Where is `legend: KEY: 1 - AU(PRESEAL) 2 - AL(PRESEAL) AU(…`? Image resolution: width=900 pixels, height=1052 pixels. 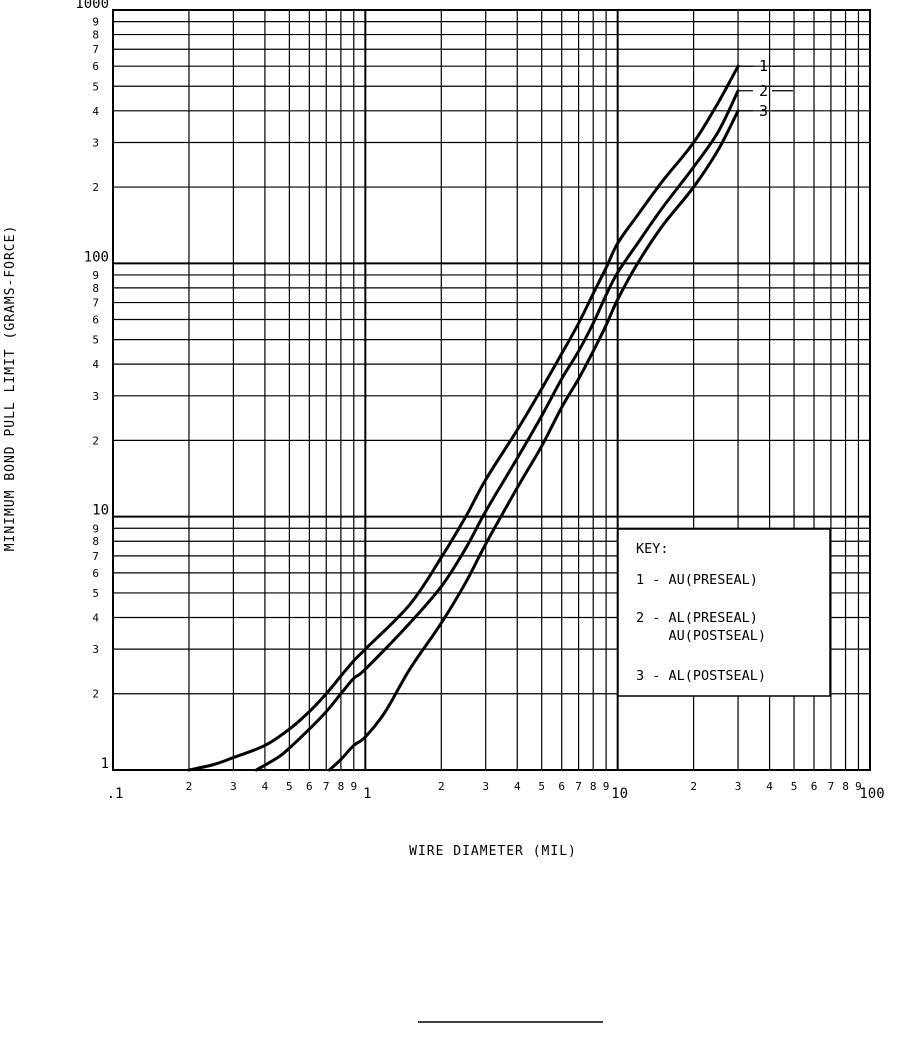 legend: KEY: 1 - AU(PRESEAL) 2 - AL(PRESEAL) AU(… is located at coordinates (724, 612).